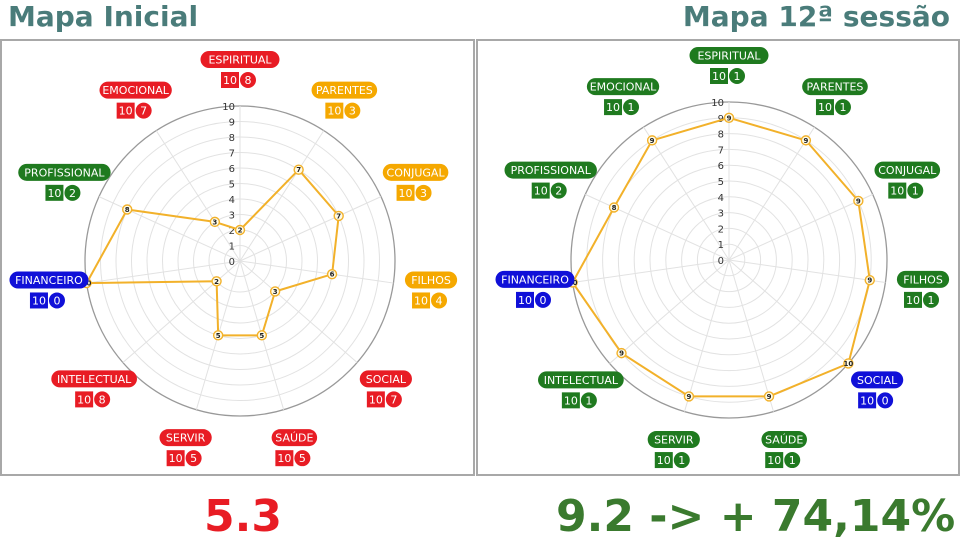  I want to click on data-label-emocional: 3, so click(214, 222).